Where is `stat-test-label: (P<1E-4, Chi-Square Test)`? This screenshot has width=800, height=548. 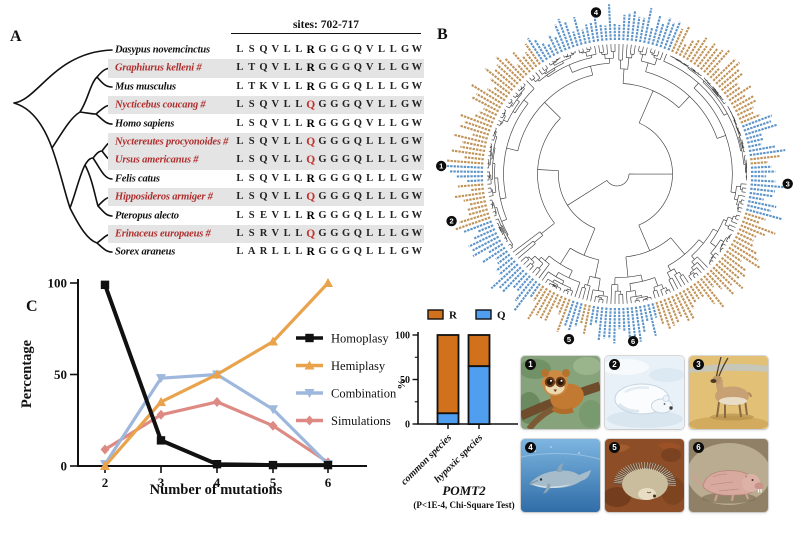
stat-test-label: (P<1E-4, Chi-Square Test) is located at coordinates (463, 505).